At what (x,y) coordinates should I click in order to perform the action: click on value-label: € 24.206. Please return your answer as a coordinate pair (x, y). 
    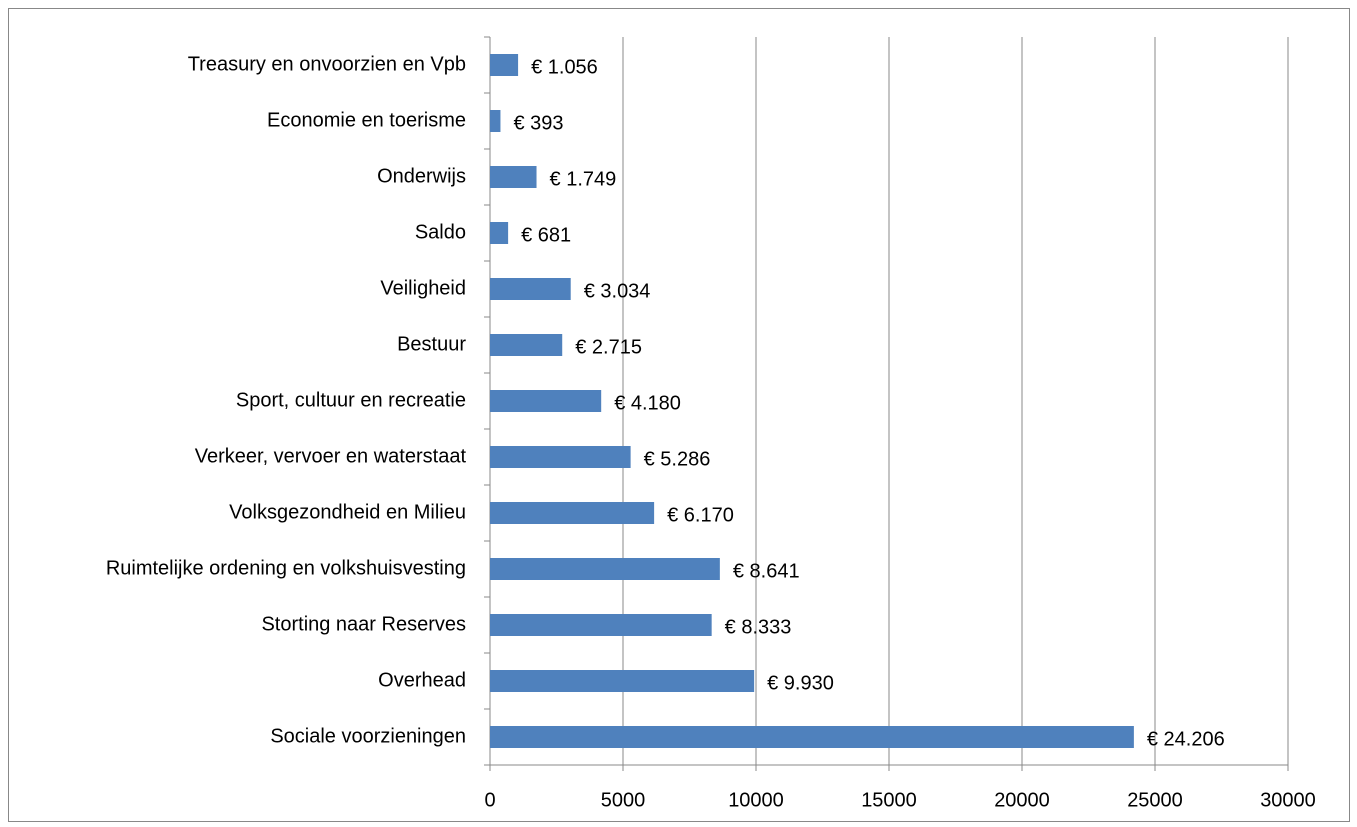
    Looking at the image, I should click on (1186, 739).